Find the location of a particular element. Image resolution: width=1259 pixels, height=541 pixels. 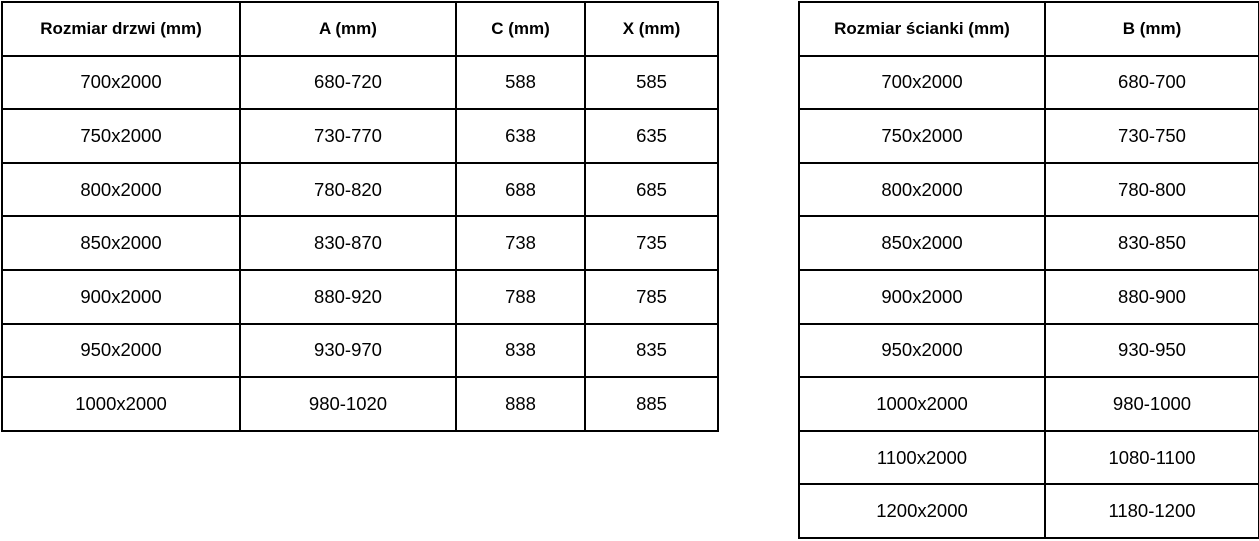

table-row: 1000x2000 980-1020 888 885 is located at coordinates (360, 404).